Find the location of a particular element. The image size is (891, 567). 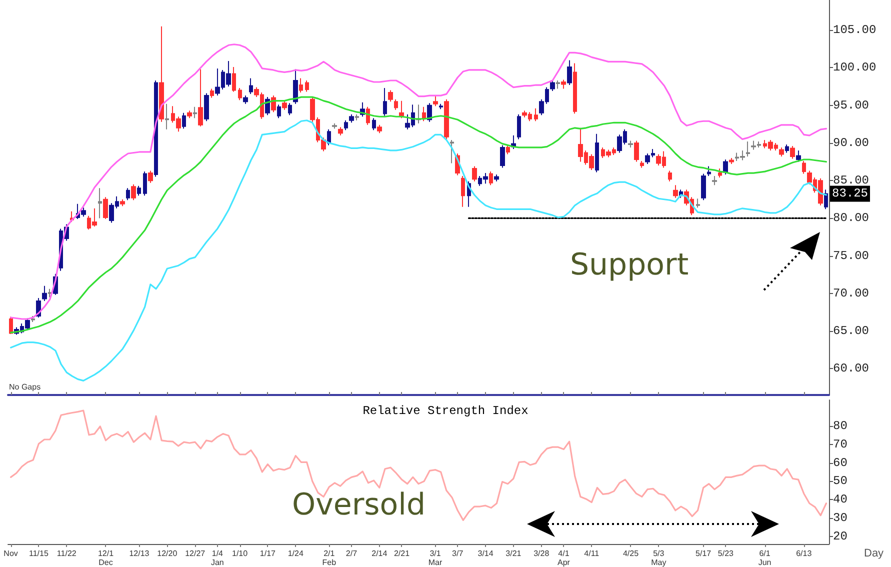

y-tick-label: 75.00 is located at coordinates (851, 255).